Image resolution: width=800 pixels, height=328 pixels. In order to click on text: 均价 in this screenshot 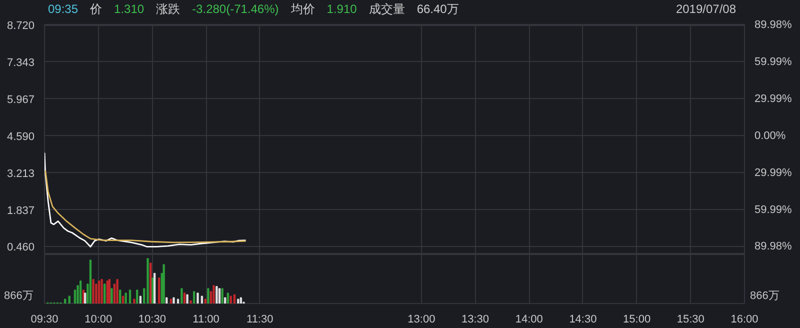, I will do `click(302, 9)`.